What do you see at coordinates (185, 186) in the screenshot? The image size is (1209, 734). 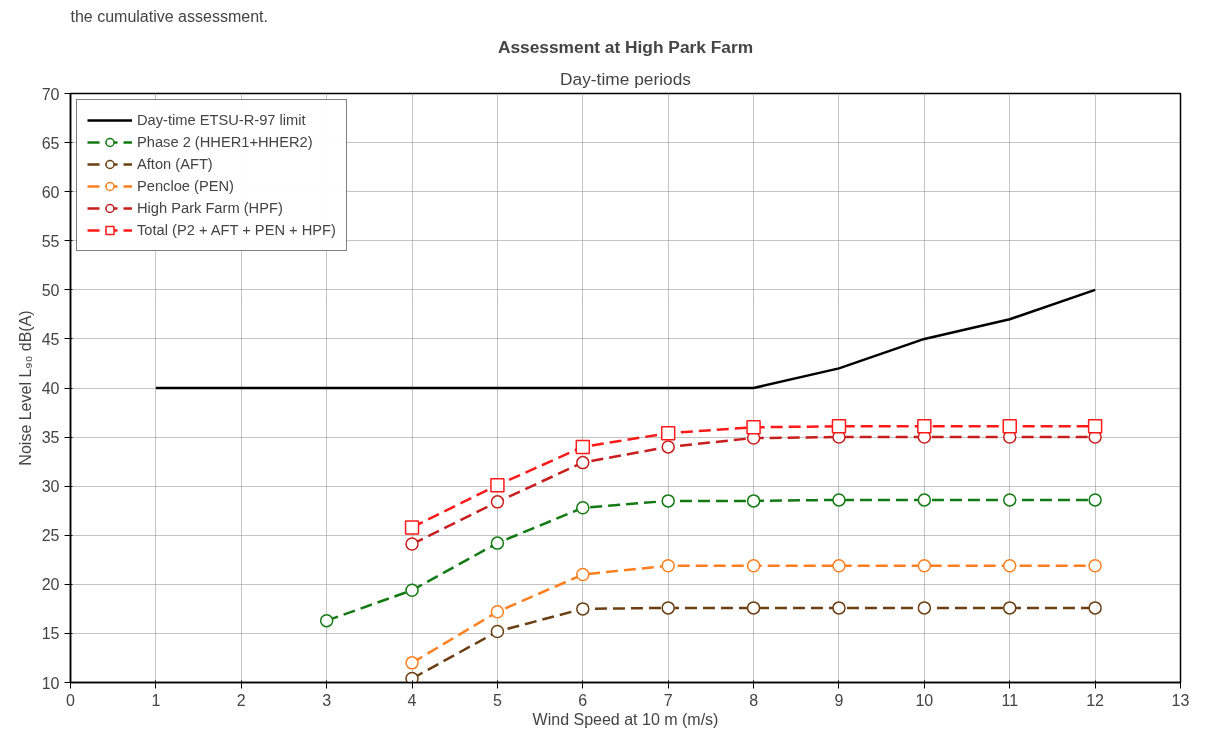 I see `legend-label: Pencloe (PEN)` at bounding box center [185, 186].